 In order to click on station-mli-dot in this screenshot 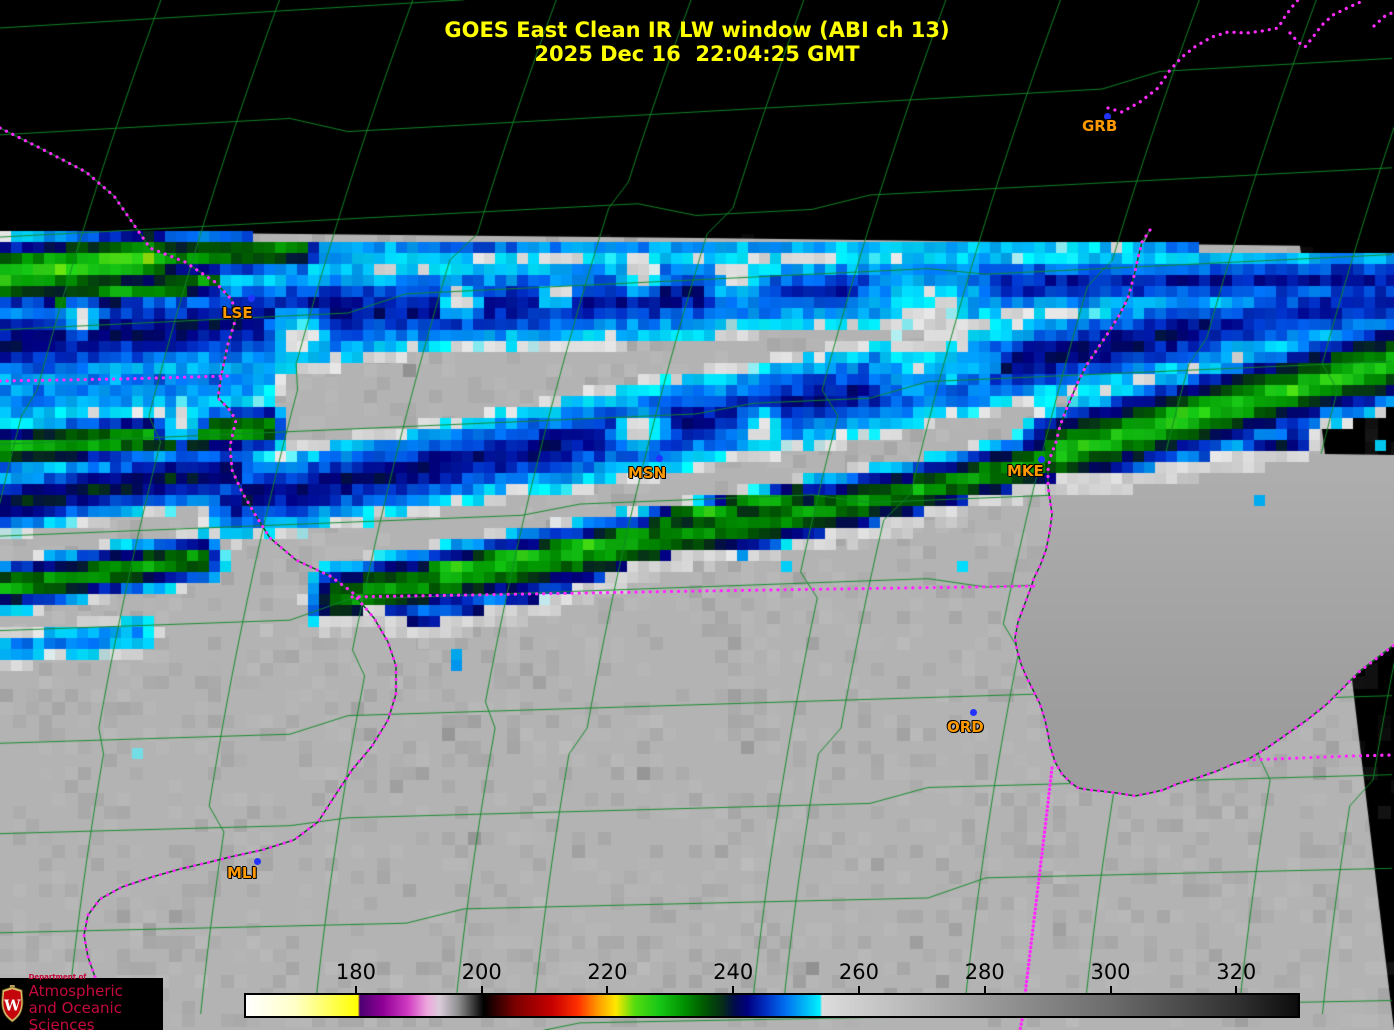, I will do `click(257, 861)`.